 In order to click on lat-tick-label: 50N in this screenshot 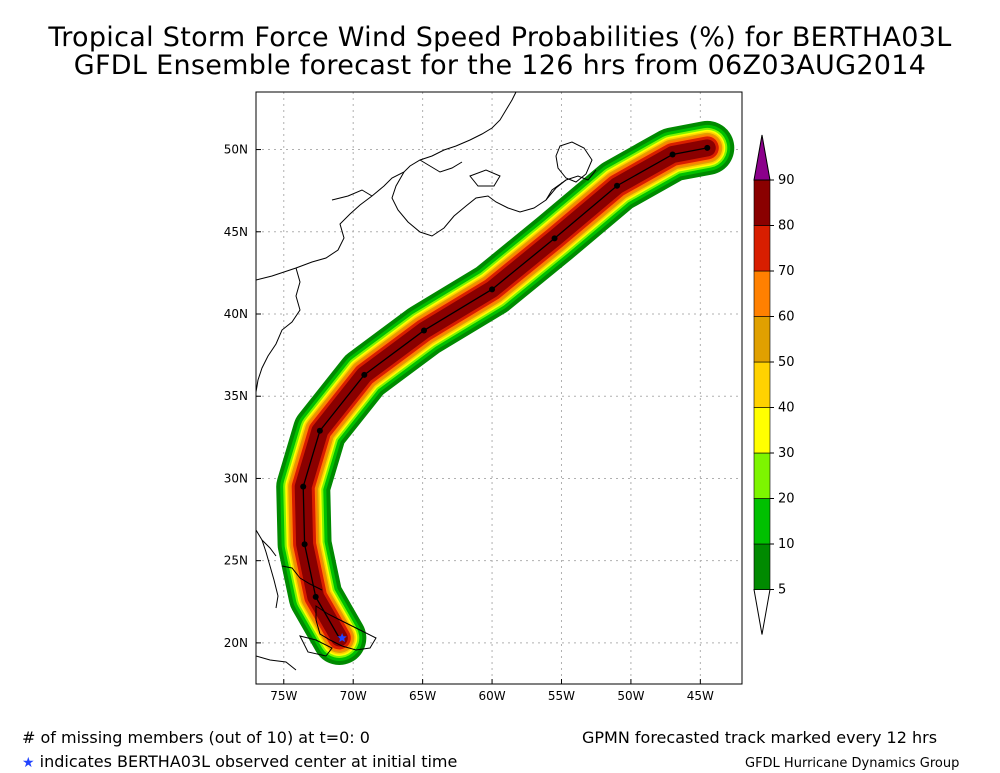, I will do `click(236, 150)`.